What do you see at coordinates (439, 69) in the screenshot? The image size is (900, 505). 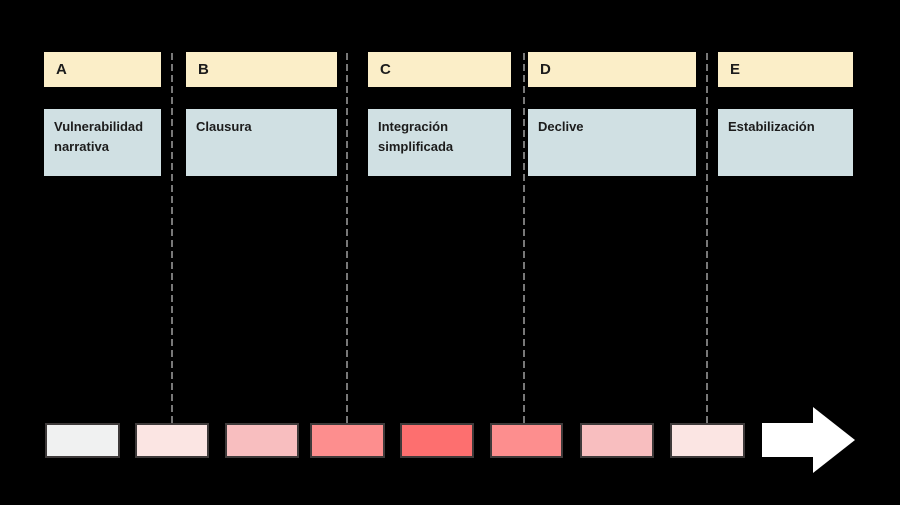 I see `phase-c-header: C` at bounding box center [439, 69].